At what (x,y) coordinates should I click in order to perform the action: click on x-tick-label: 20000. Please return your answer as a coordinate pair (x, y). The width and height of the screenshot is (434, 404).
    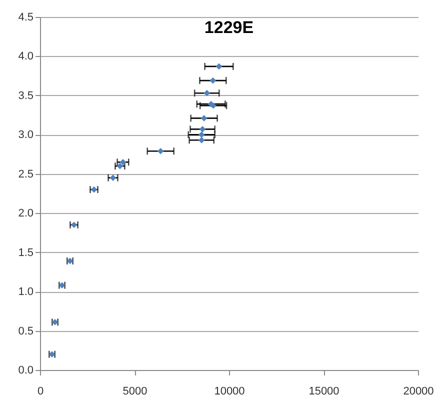
    Looking at the image, I should click on (418, 392).